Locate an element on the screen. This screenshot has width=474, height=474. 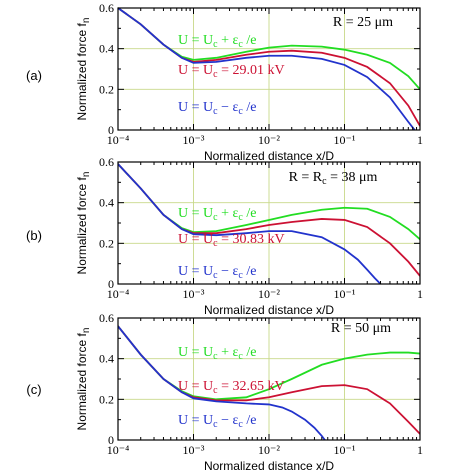
radius-label: R = 25 μm is located at coordinates (363, 22).